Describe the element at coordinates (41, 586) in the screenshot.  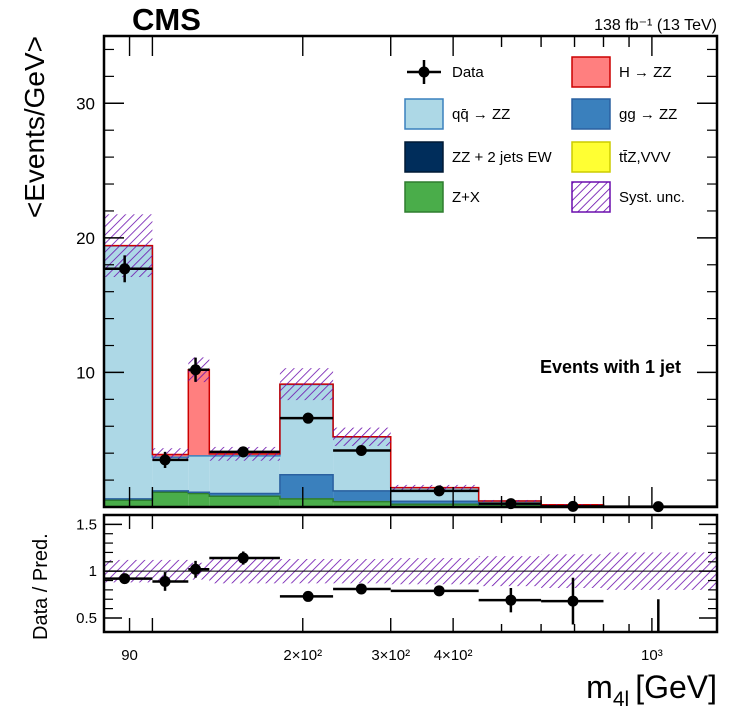
I see `ratio-y-axis-title: Data / Pred.` at that location.